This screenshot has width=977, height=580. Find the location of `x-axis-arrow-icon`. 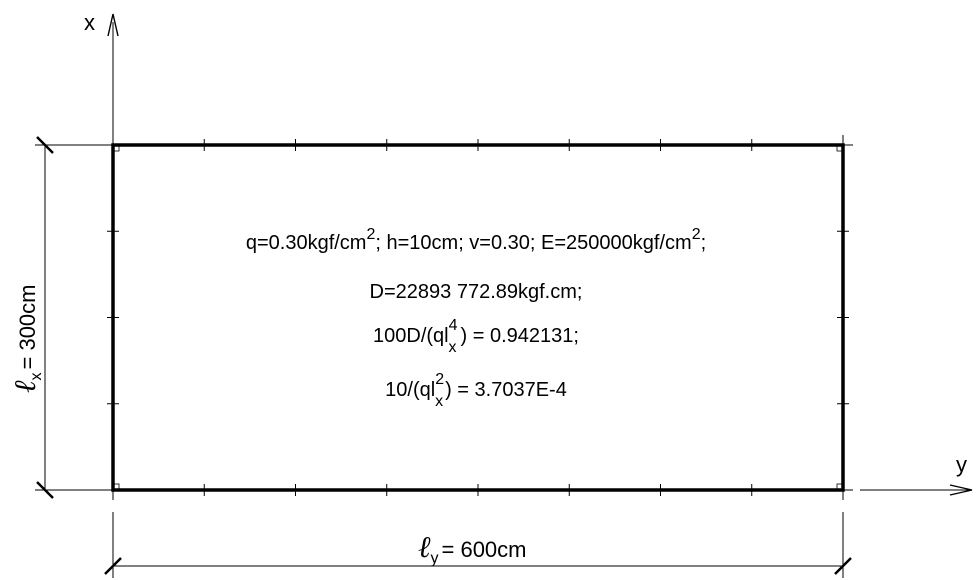

x-axis-arrow-icon is located at coordinates (113, 25).